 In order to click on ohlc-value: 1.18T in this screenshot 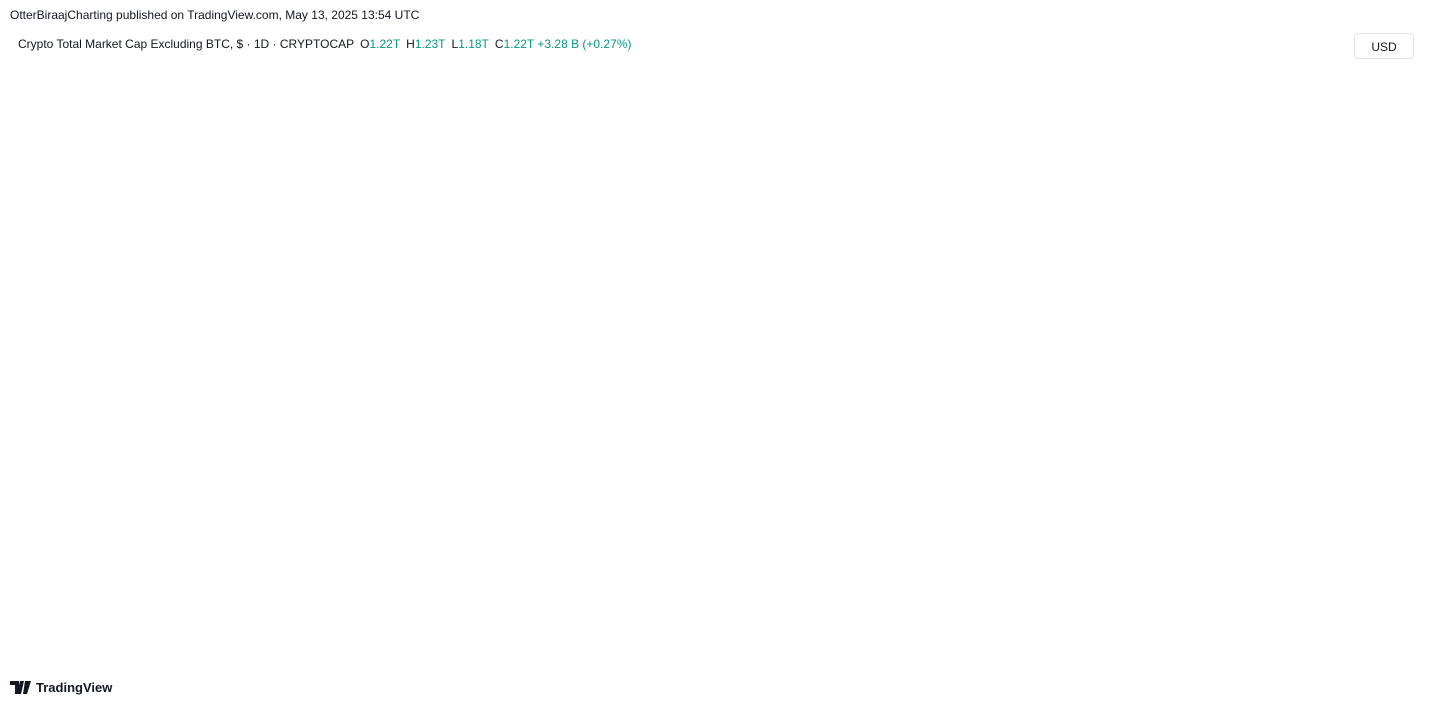, I will do `click(473, 44)`.